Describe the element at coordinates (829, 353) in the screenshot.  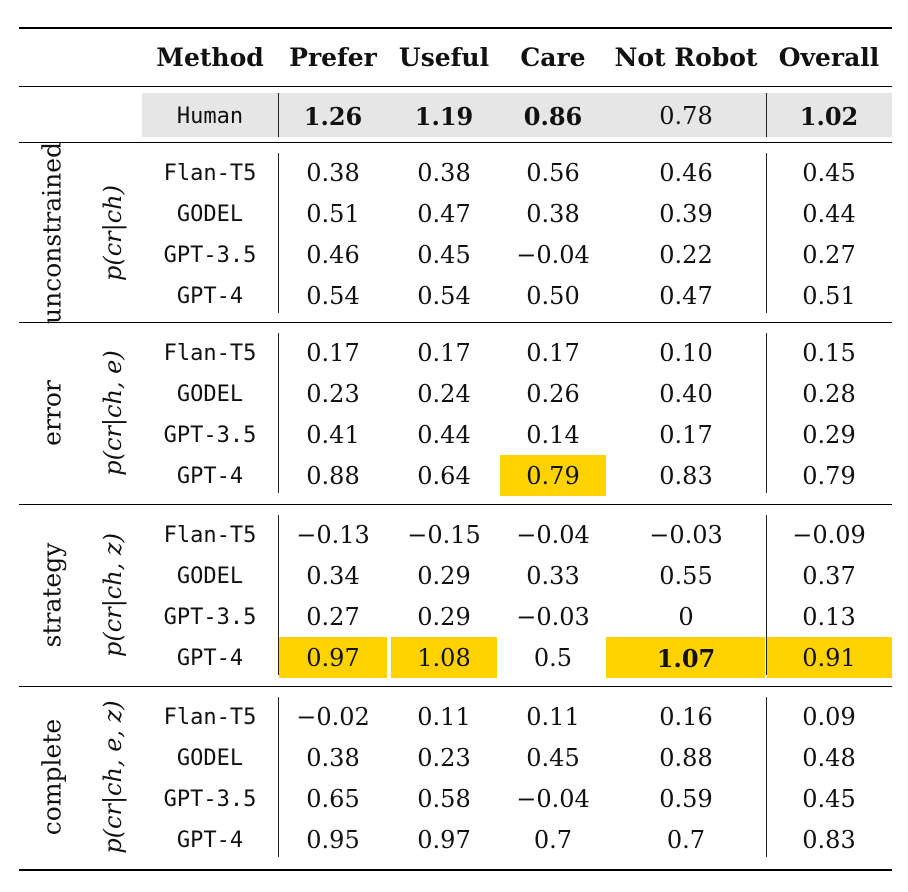
I see `table-cell: 0.15` at that location.